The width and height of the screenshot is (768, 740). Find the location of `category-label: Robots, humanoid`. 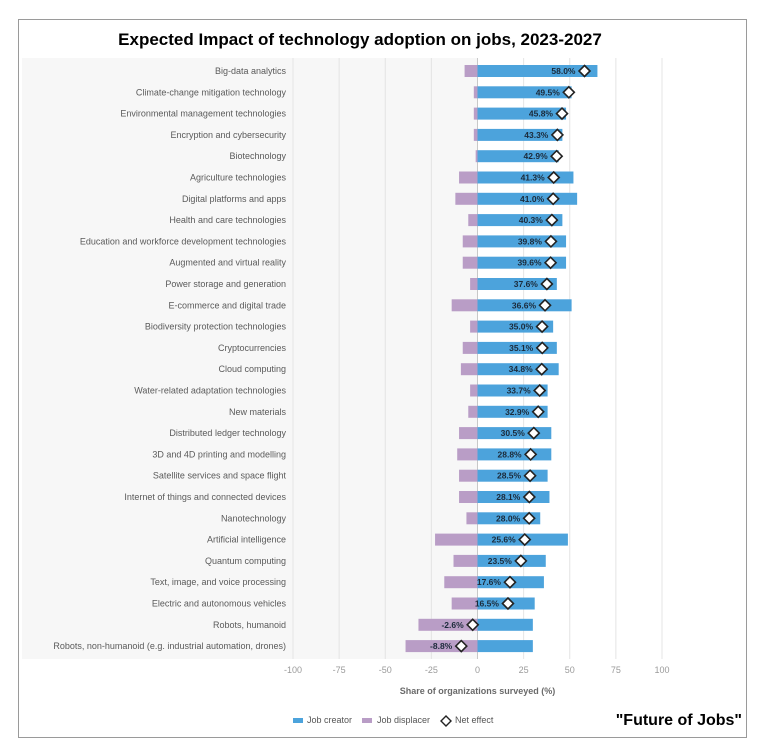

category-label: Robots, humanoid is located at coordinates (249, 625).